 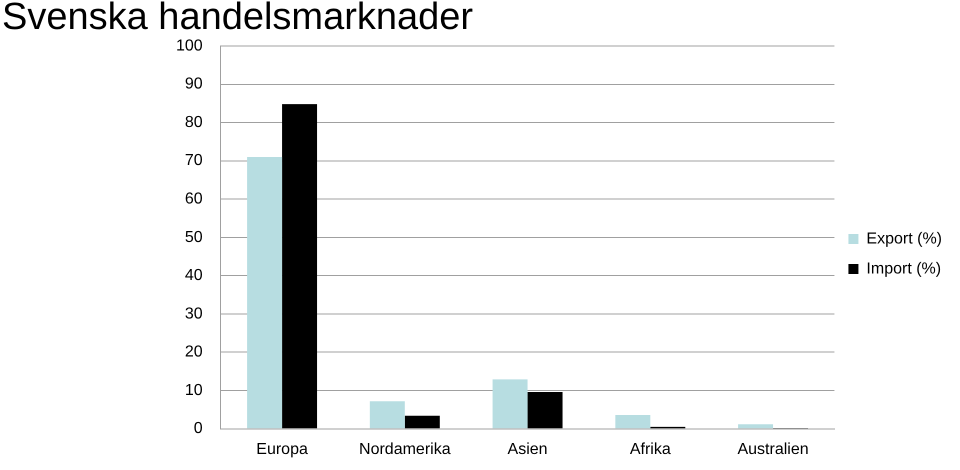 I want to click on y-tick-label: 60, so click(x=193, y=199).